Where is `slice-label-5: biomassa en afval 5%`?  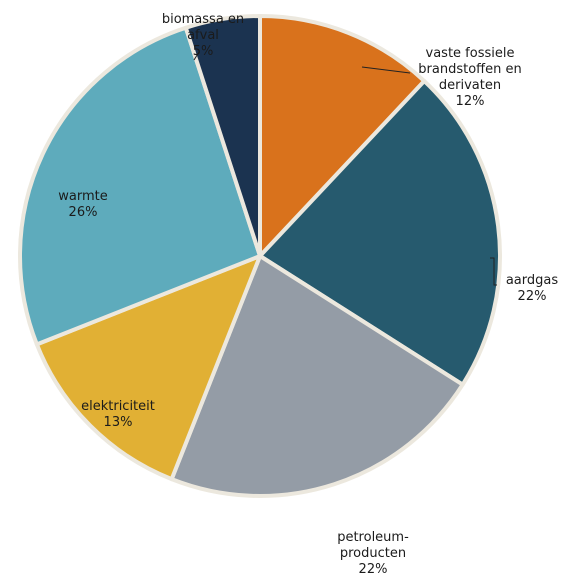
slice-label-5: biomassa en afval 5% is located at coordinates (203, 35).